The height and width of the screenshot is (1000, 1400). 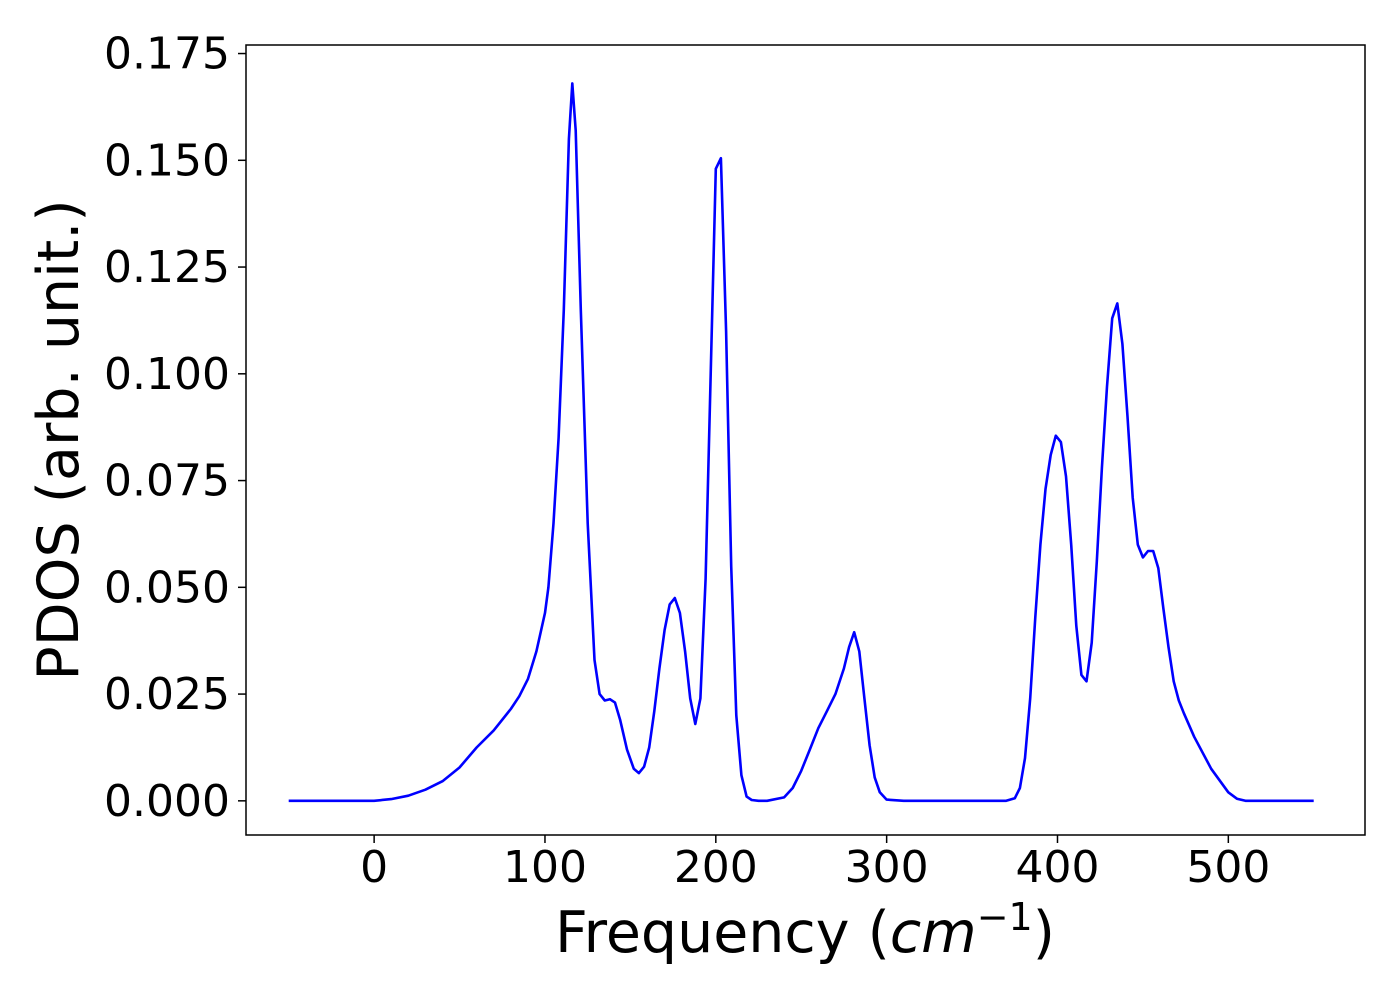 What do you see at coordinates (805, 930) in the screenshot?
I see `x-axis-label: Frequency (cm−1)` at bounding box center [805, 930].